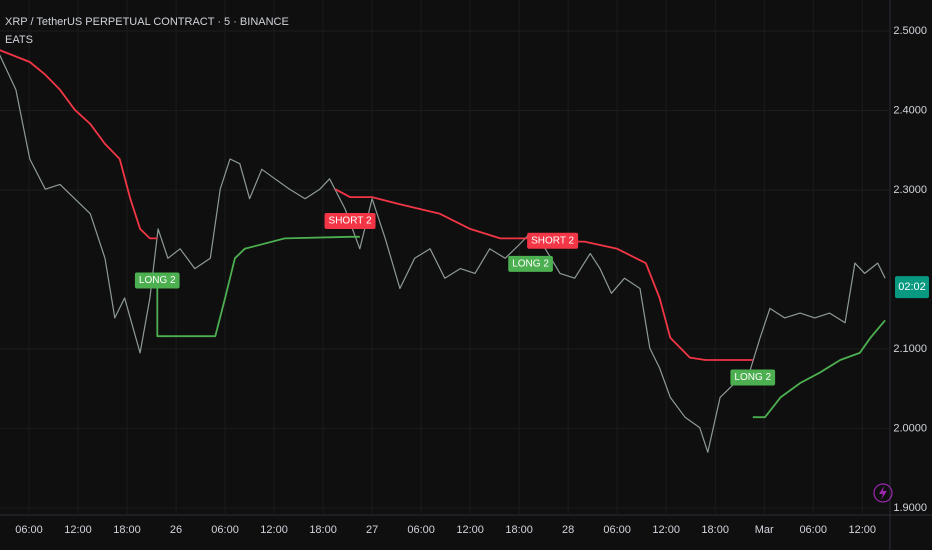 Image resolution: width=932 pixels, height=550 pixels. What do you see at coordinates (19, 40) in the screenshot?
I see `indicator-name: EATS` at bounding box center [19, 40].